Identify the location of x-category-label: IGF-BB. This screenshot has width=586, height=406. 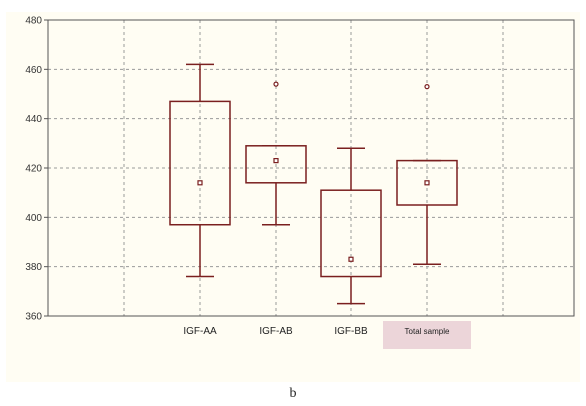
(351, 331).